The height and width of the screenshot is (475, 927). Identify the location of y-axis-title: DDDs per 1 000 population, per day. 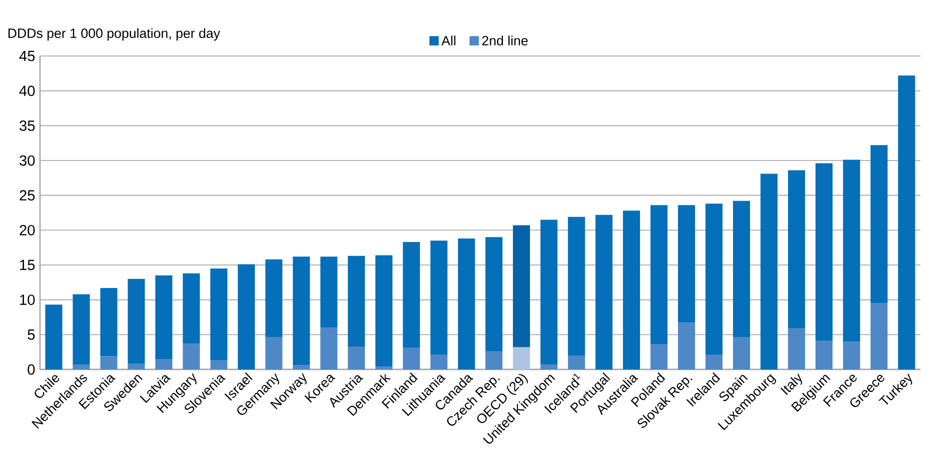
(114, 34).